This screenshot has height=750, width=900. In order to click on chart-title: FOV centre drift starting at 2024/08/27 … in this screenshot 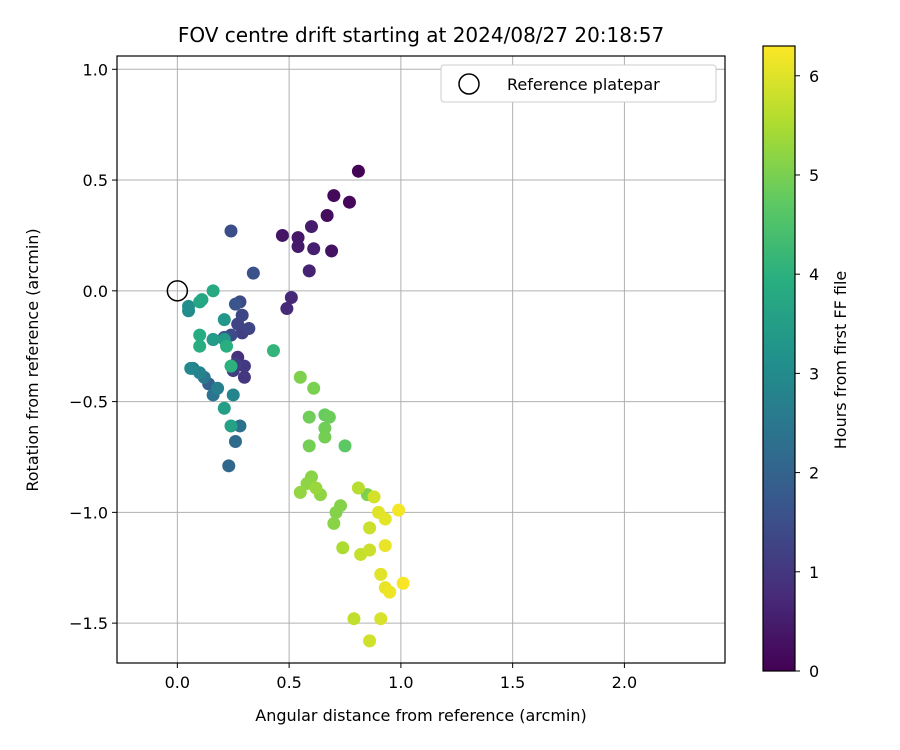, I will do `click(421, 35)`.